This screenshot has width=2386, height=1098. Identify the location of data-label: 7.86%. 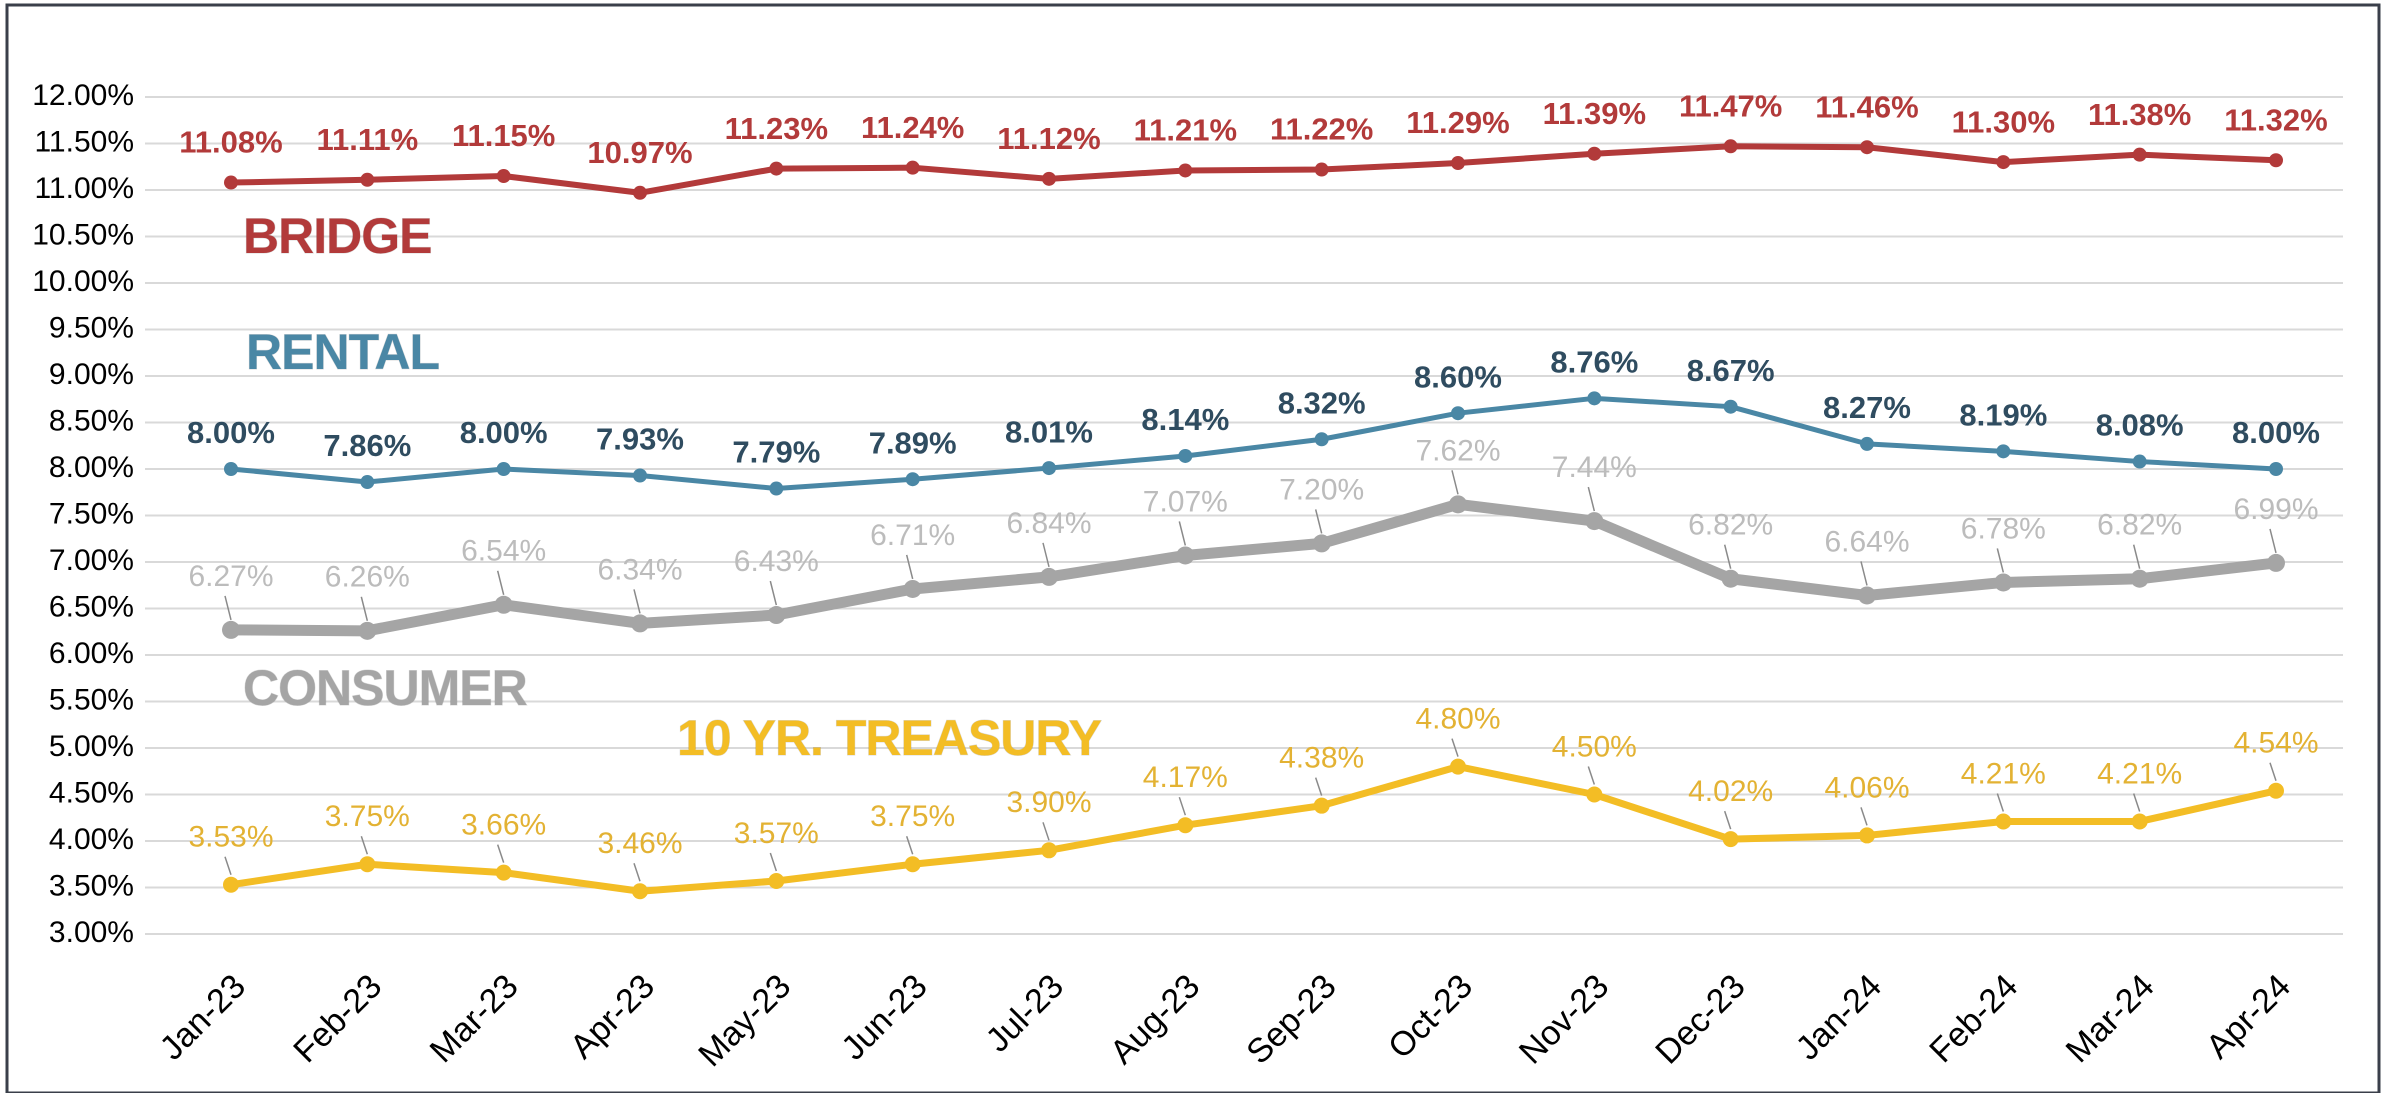
(367, 445).